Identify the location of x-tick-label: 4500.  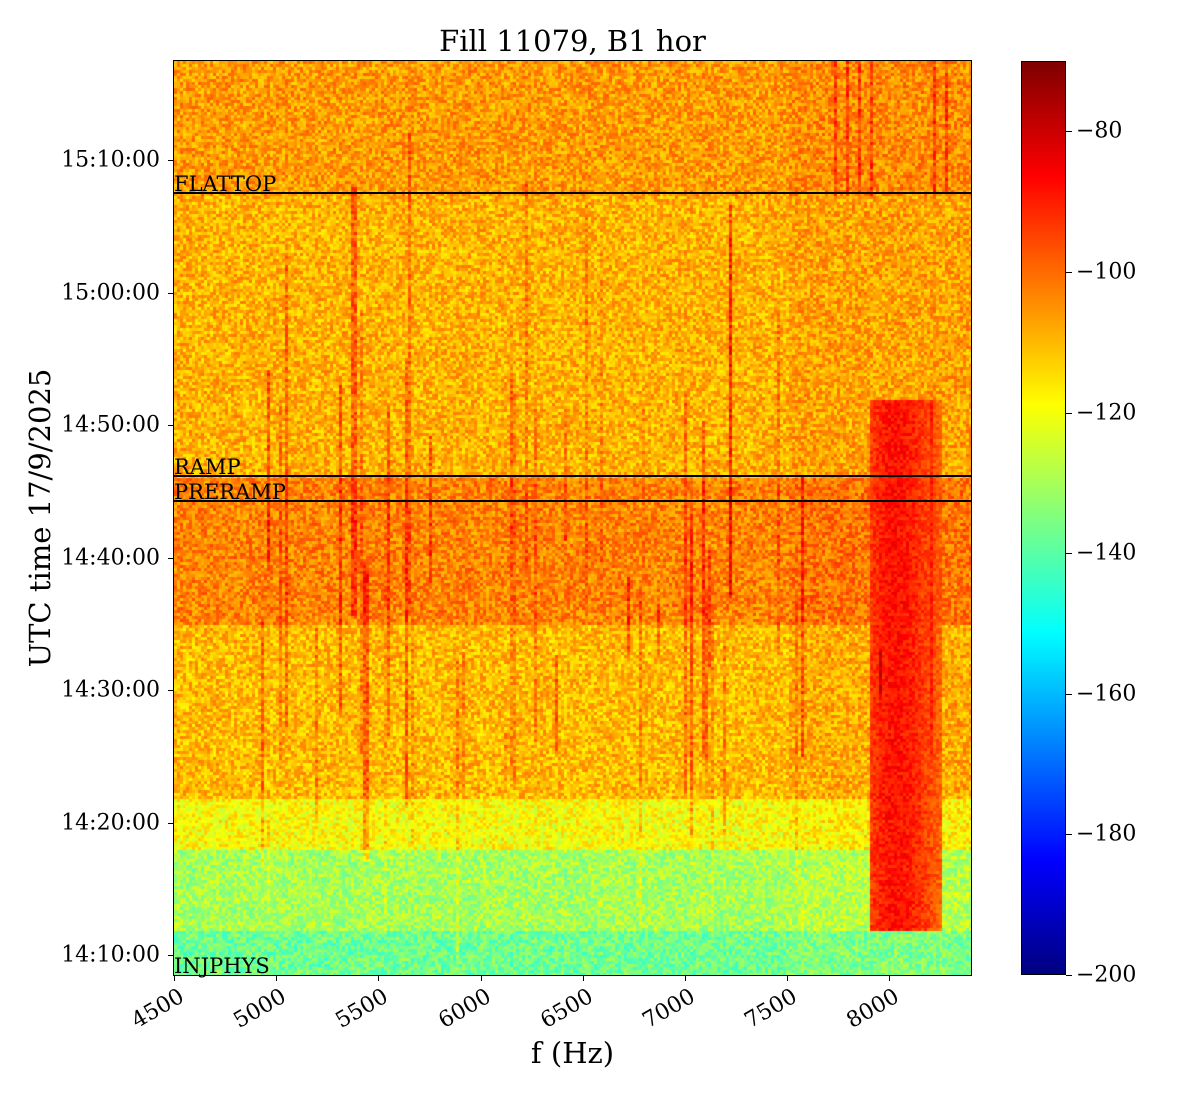
(158, 1009).